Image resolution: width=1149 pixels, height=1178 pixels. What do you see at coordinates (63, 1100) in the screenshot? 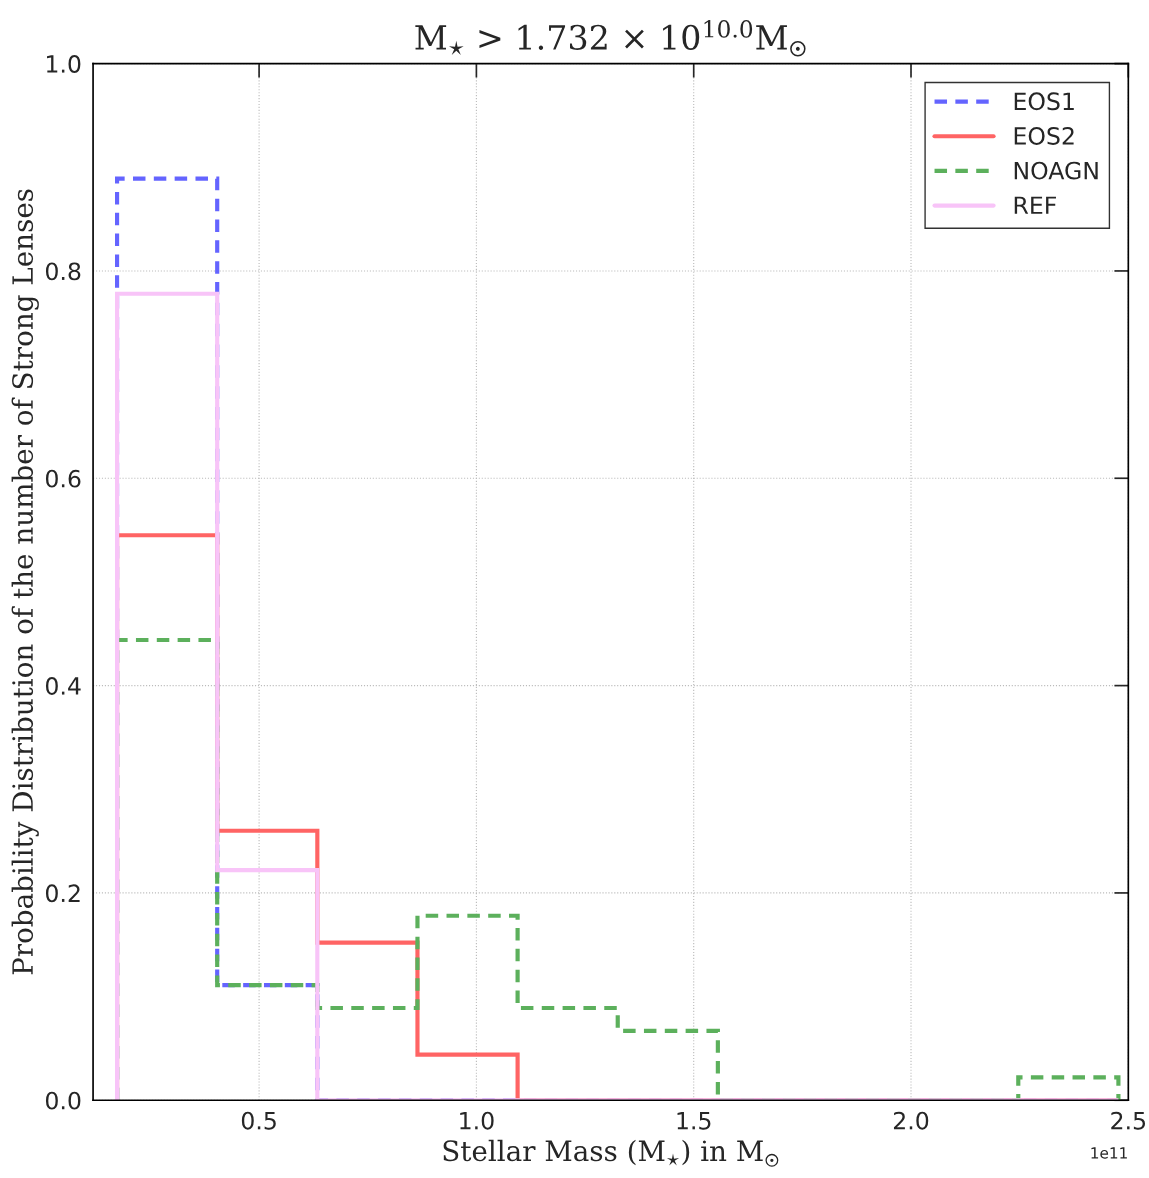
I see `y-tick-label: 0.0` at bounding box center [63, 1100].